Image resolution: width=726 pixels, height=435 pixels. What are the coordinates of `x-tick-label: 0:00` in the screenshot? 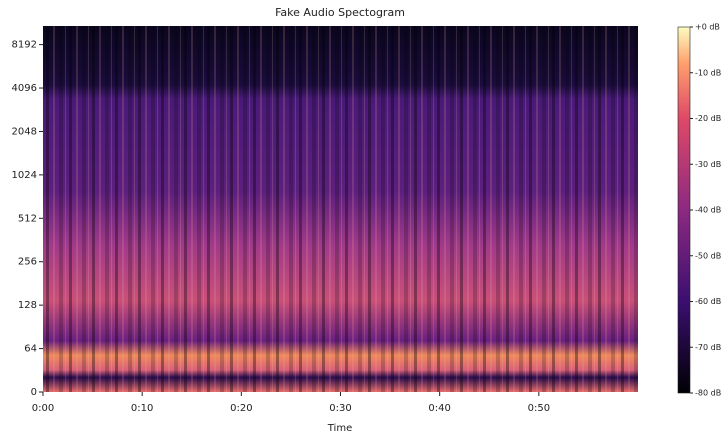 It's located at (43, 408).